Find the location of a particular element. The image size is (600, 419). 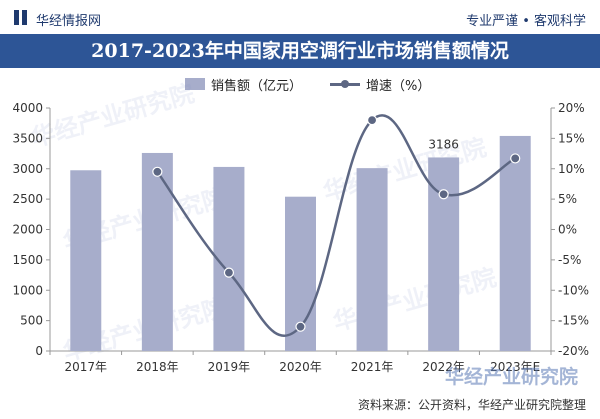

watermark-corner: 华经产业研究院 is located at coordinates (511, 377).